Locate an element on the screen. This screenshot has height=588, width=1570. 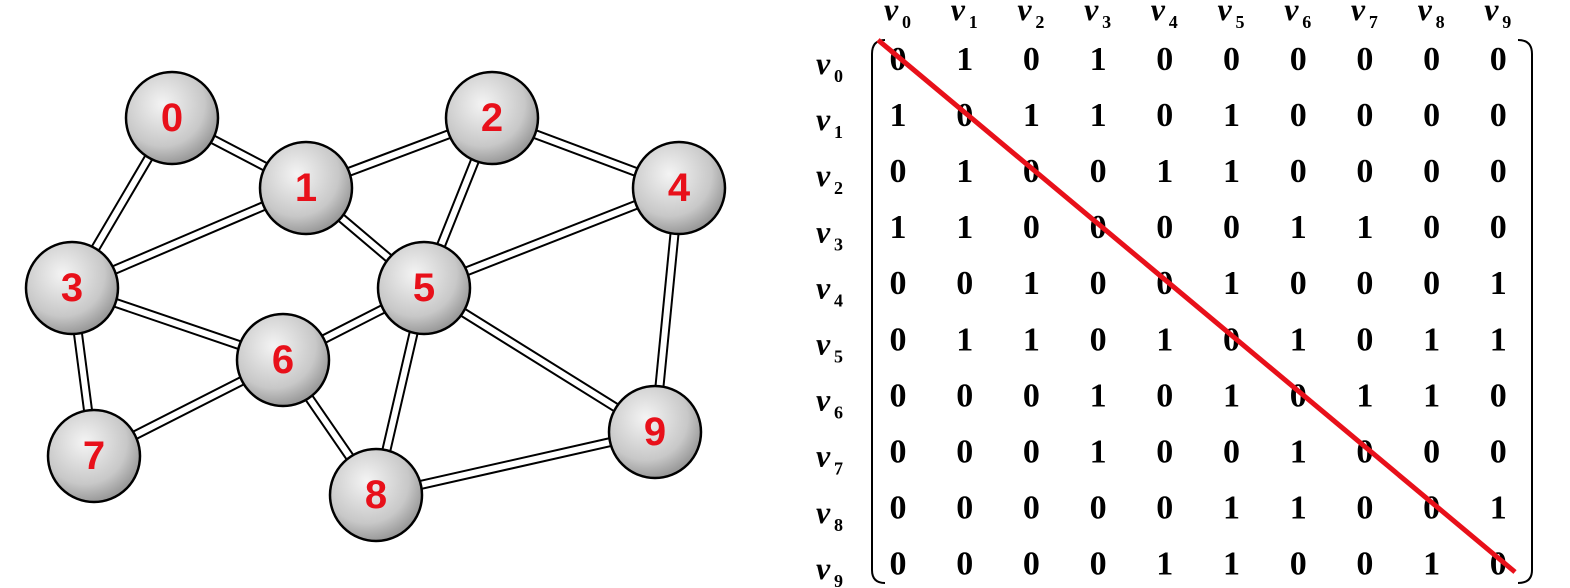
vertex-index: 4 is located at coordinates (1173, 22).